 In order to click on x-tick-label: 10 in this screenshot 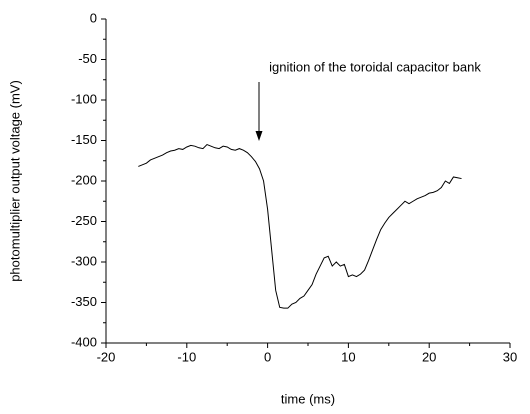, I will do `click(348, 356)`.